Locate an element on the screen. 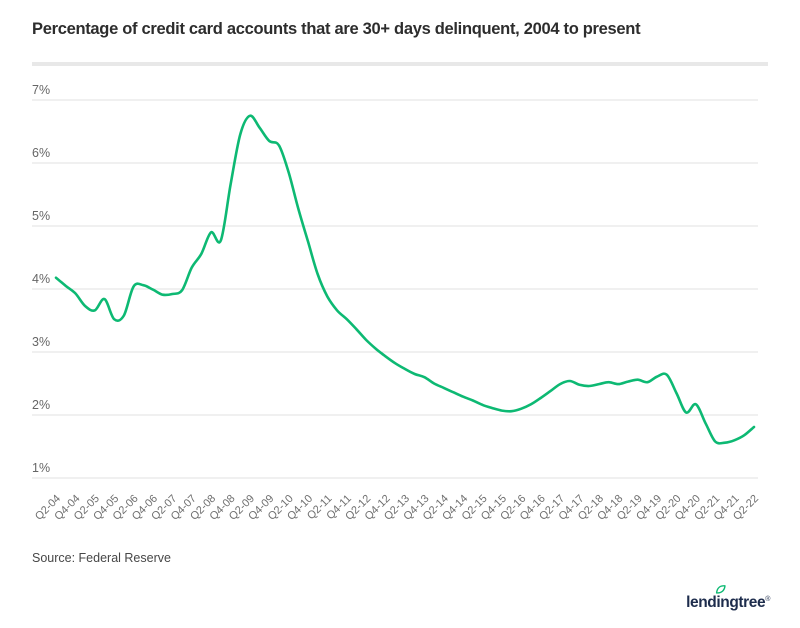  lendingtree-logo: lendingtree® is located at coordinates (728, 598).